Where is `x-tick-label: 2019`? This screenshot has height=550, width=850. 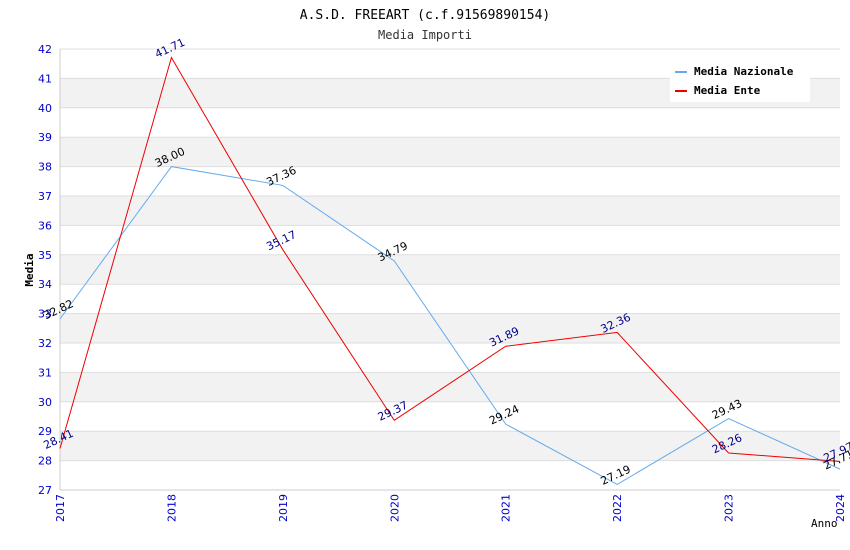
x-tick-label: 2019 is located at coordinates (283, 508).